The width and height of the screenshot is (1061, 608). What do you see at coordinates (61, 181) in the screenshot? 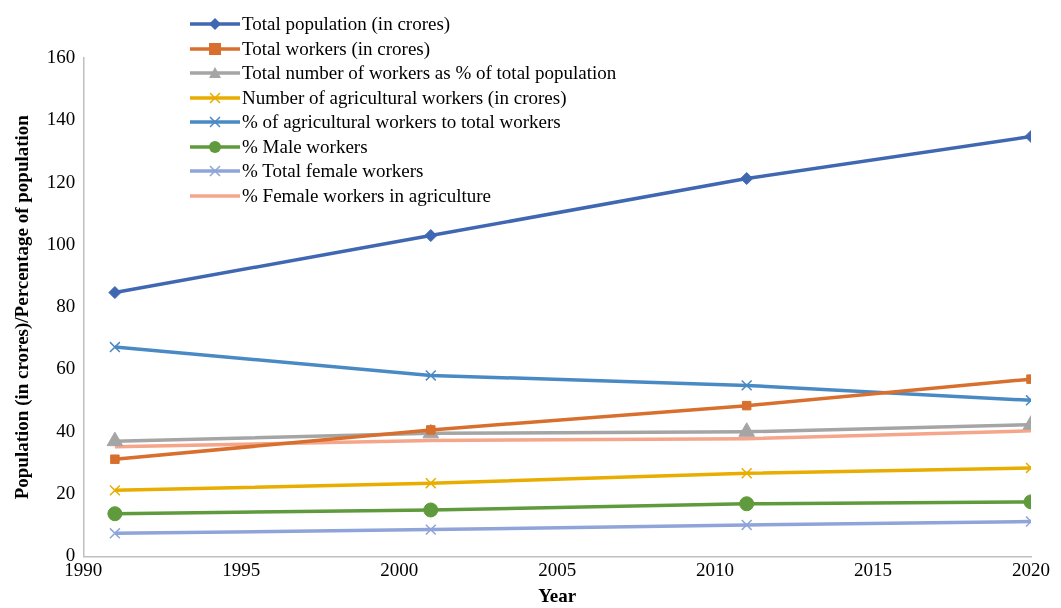
I see `y-tick-label: 120` at bounding box center [61, 181].